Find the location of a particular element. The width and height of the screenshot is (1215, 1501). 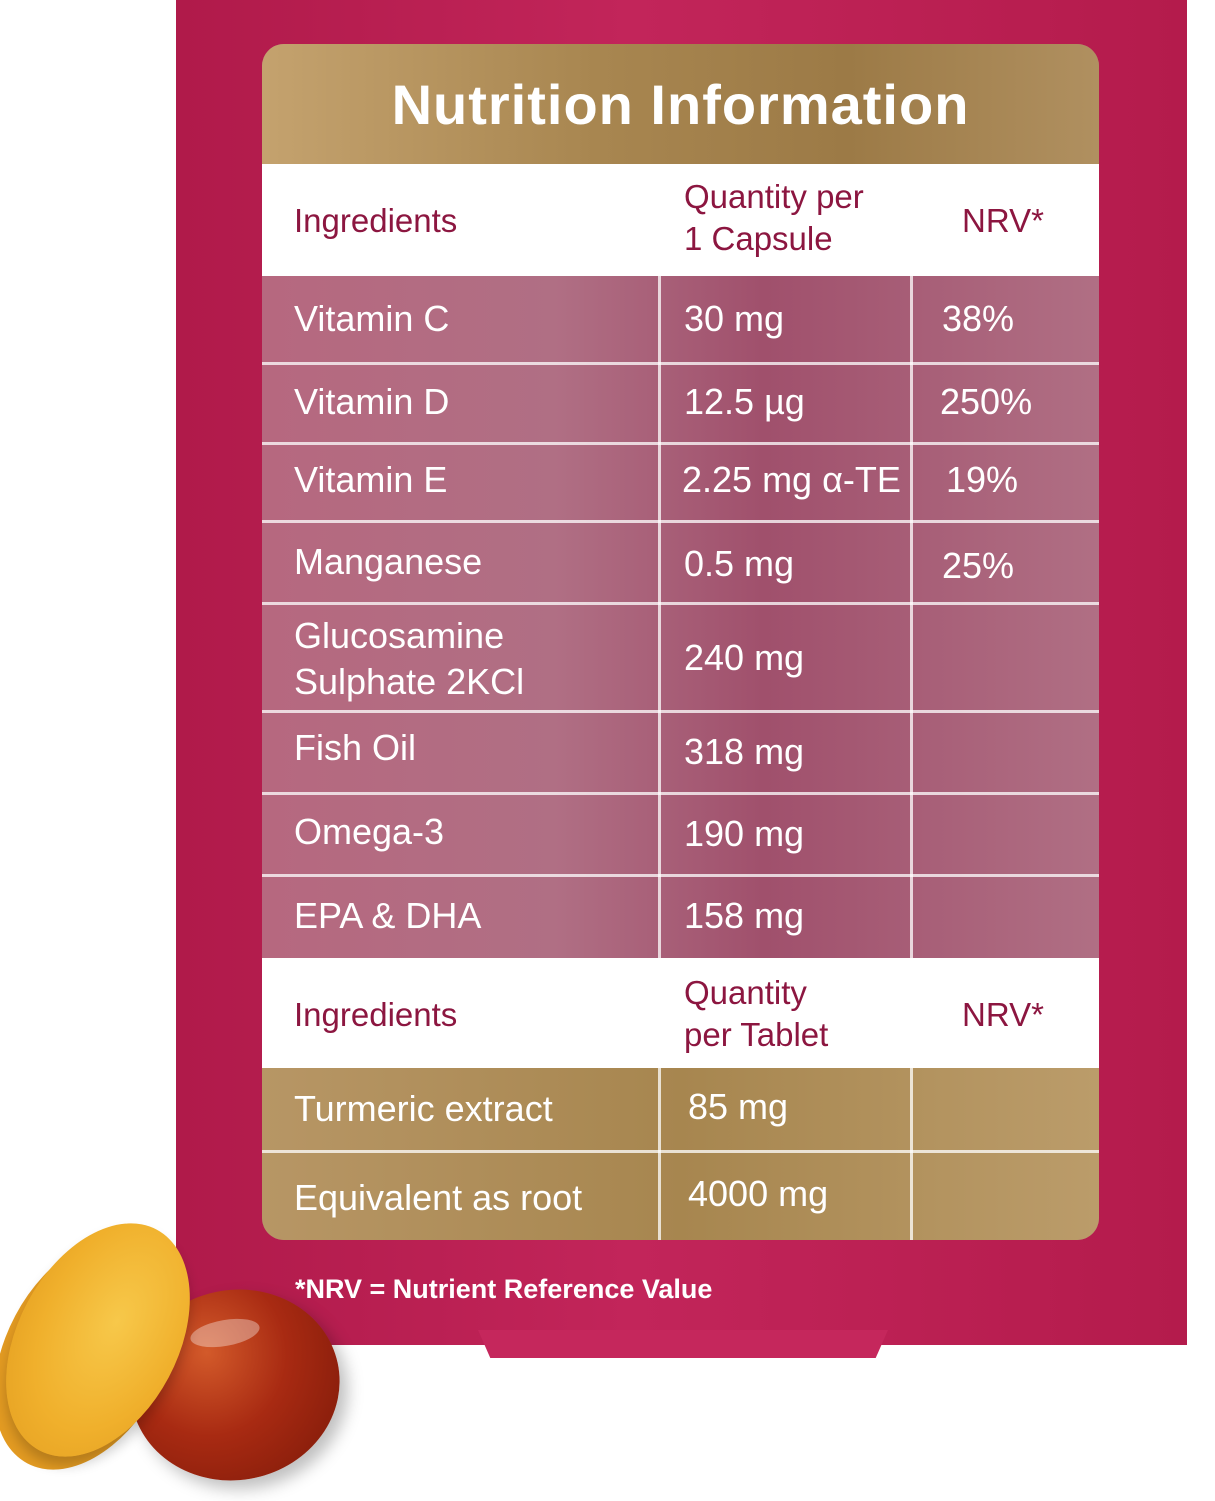

header-quantity-line2: per Tablet is located at coordinates (756, 1034).